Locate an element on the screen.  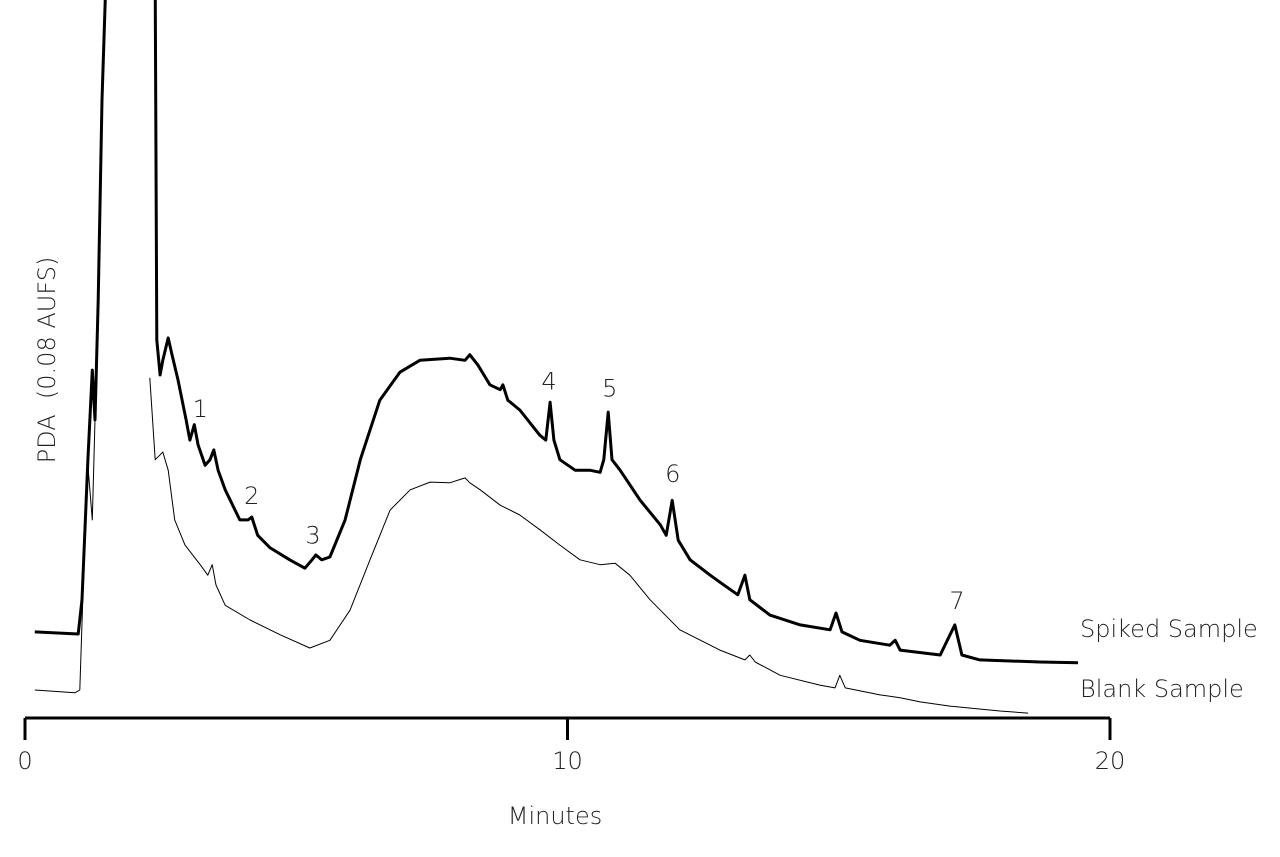
peak-label: 6 is located at coordinates (672, 474).